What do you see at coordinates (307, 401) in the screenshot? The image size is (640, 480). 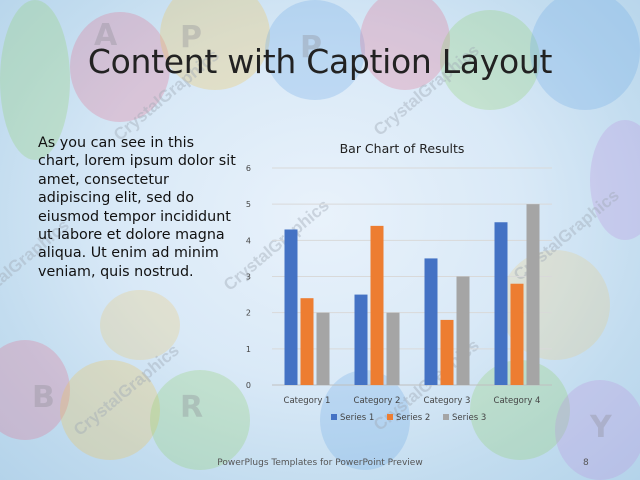 I see `x-tick-label: Category 1` at bounding box center [307, 401].